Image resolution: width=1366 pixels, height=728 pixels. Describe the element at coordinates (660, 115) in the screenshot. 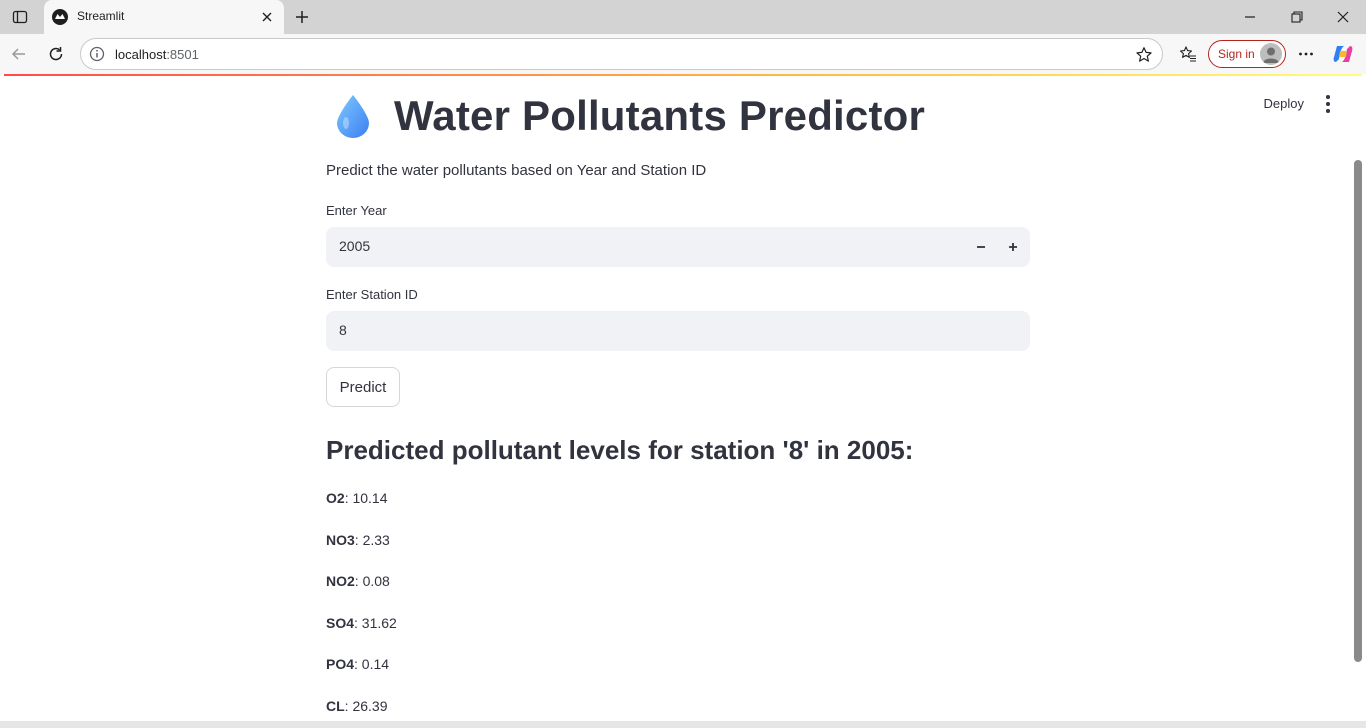

I see `page-title: Water Pollutants Predictor` at that location.